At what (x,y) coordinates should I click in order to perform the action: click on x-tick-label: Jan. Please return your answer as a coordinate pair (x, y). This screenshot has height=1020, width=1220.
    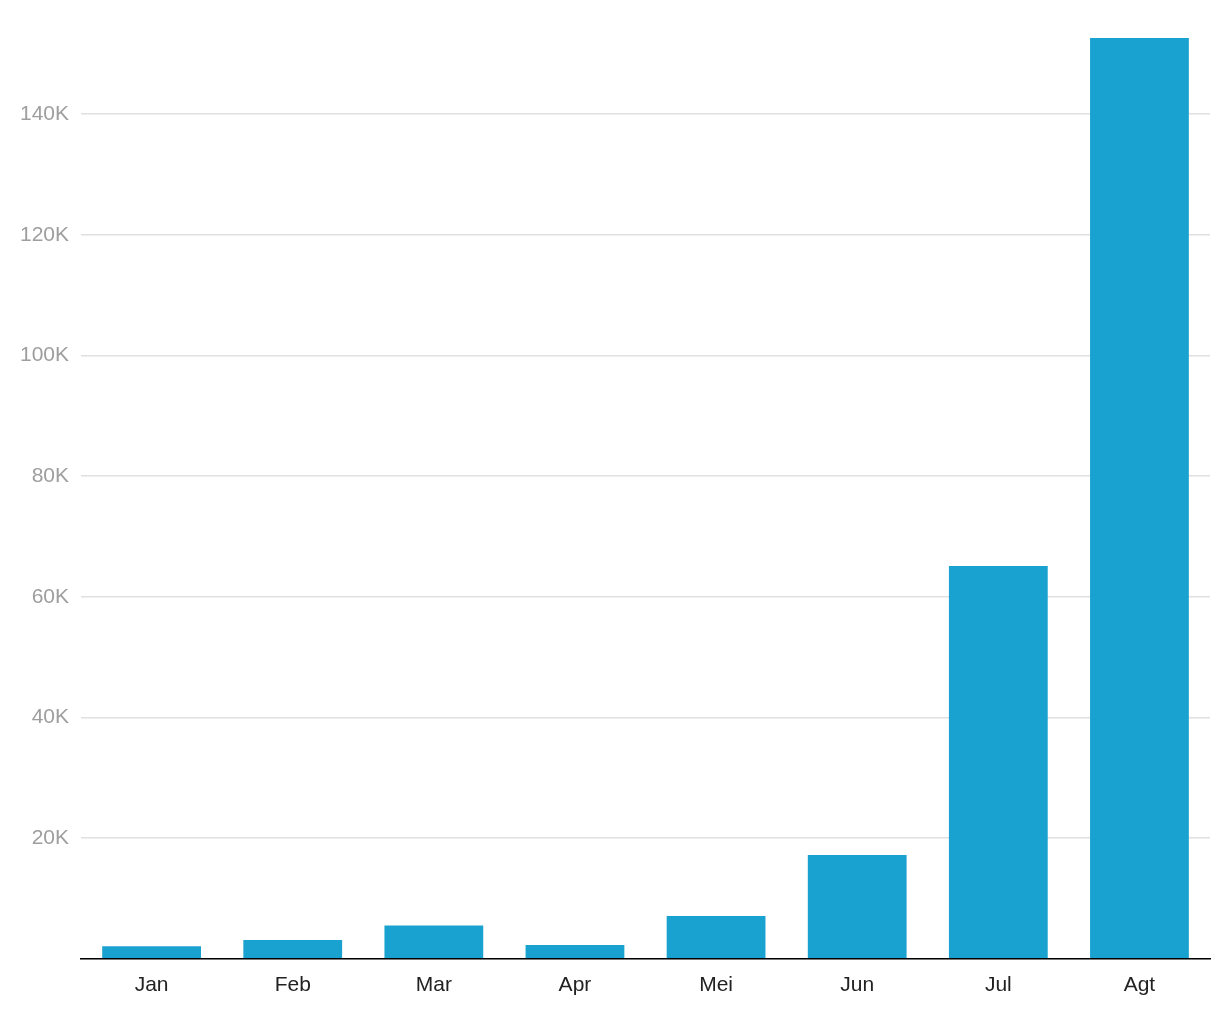
    Looking at the image, I should click on (151, 984).